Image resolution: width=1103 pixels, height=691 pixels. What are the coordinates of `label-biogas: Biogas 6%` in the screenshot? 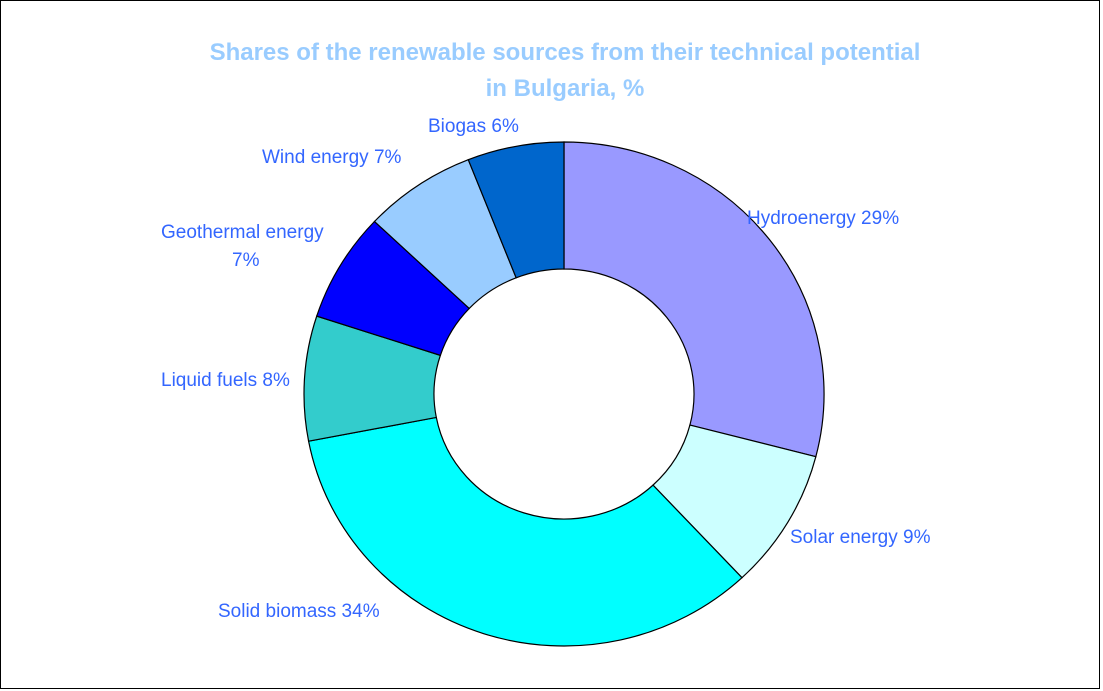 It's located at (473, 126).